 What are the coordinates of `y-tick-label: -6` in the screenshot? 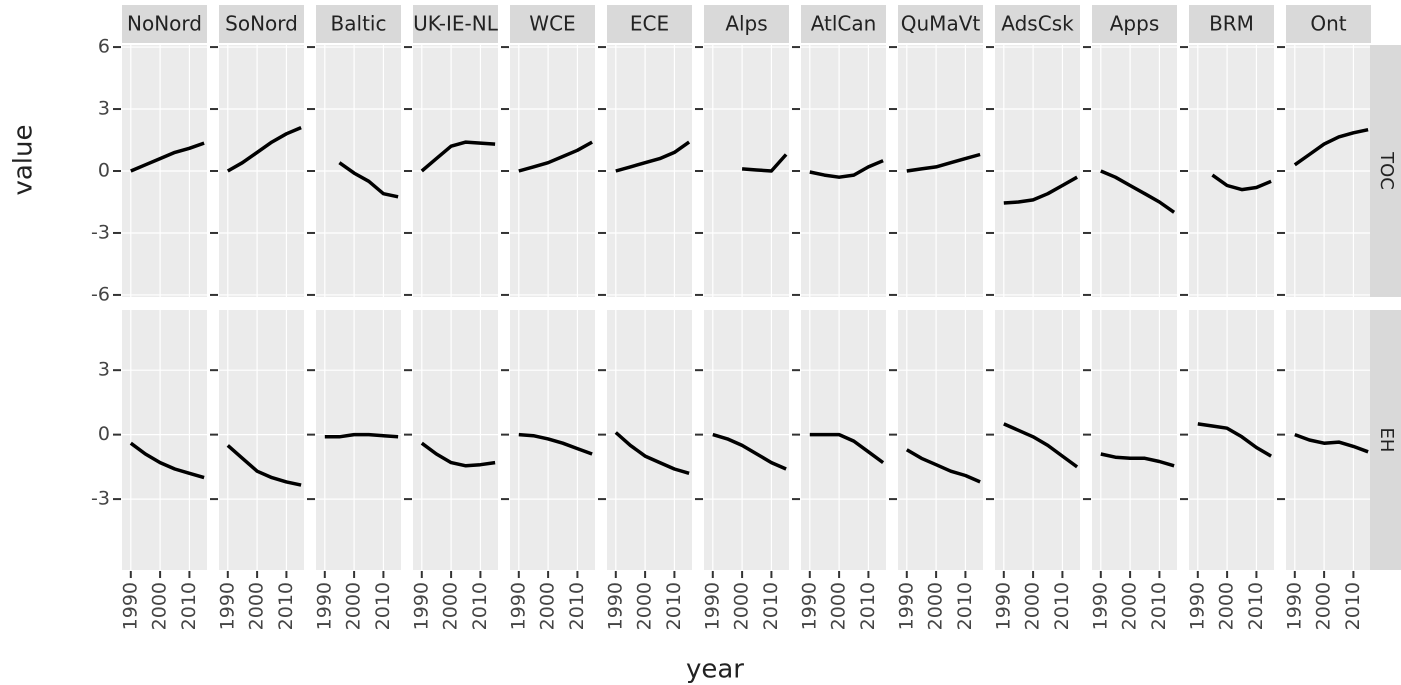 It's located at (100, 294).